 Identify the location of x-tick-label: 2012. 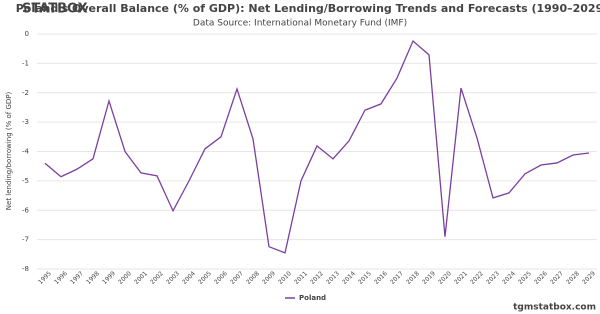
(317, 278).